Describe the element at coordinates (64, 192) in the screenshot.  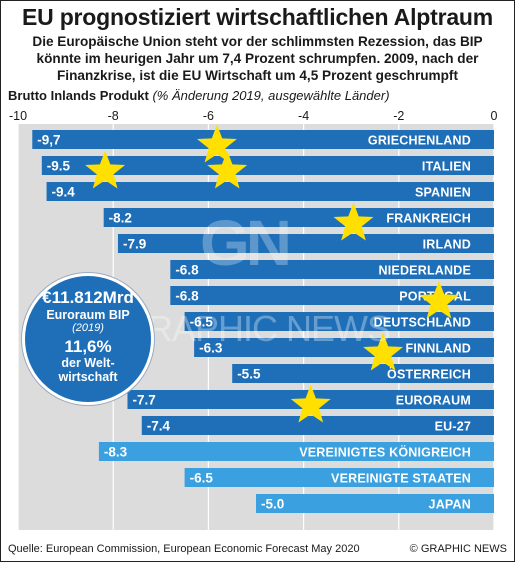
I see `bar-value-label: -9.4` at that location.